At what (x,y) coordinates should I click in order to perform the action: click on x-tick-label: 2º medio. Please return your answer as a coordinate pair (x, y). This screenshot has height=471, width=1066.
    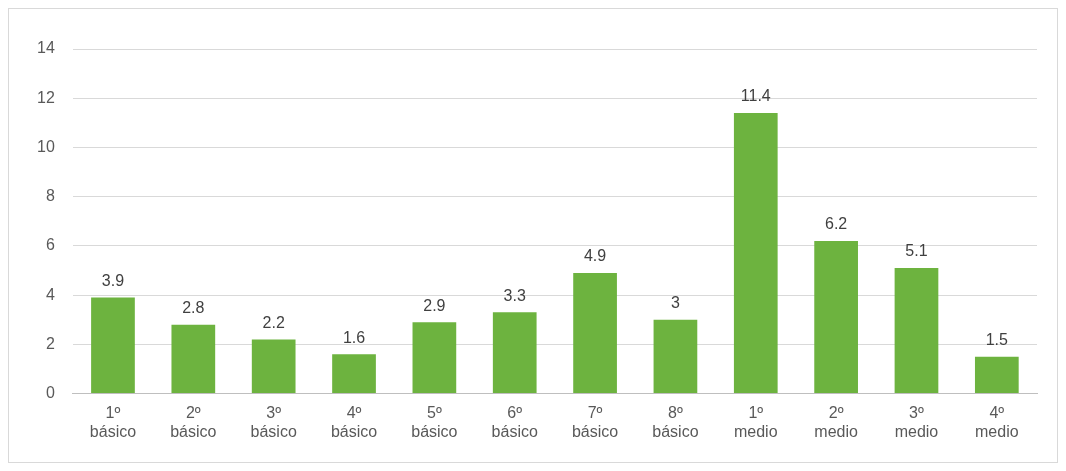
    Looking at the image, I should click on (836, 421).